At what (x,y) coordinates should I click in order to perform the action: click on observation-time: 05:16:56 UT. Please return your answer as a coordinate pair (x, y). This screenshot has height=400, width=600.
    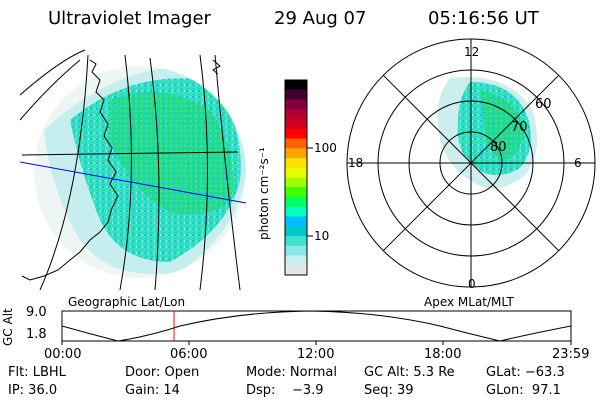
    Looking at the image, I should click on (483, 18).